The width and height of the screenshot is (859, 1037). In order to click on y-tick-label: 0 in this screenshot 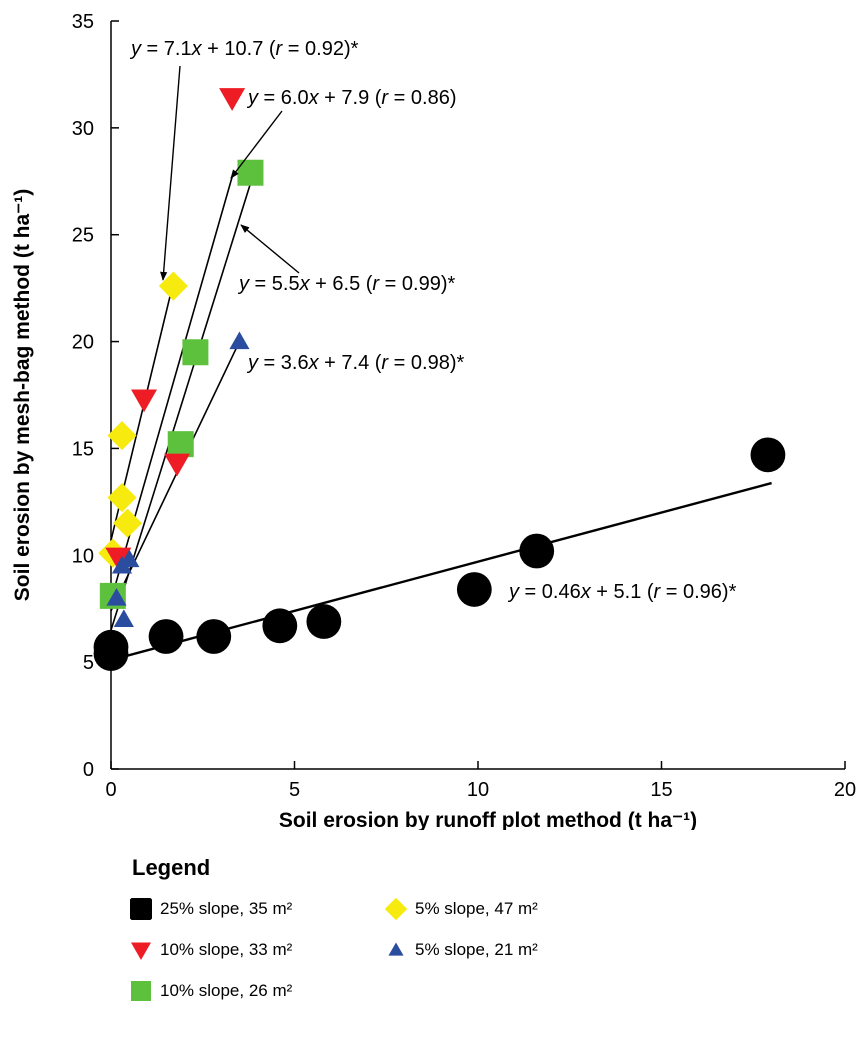, I will do `click(88, 770)`.